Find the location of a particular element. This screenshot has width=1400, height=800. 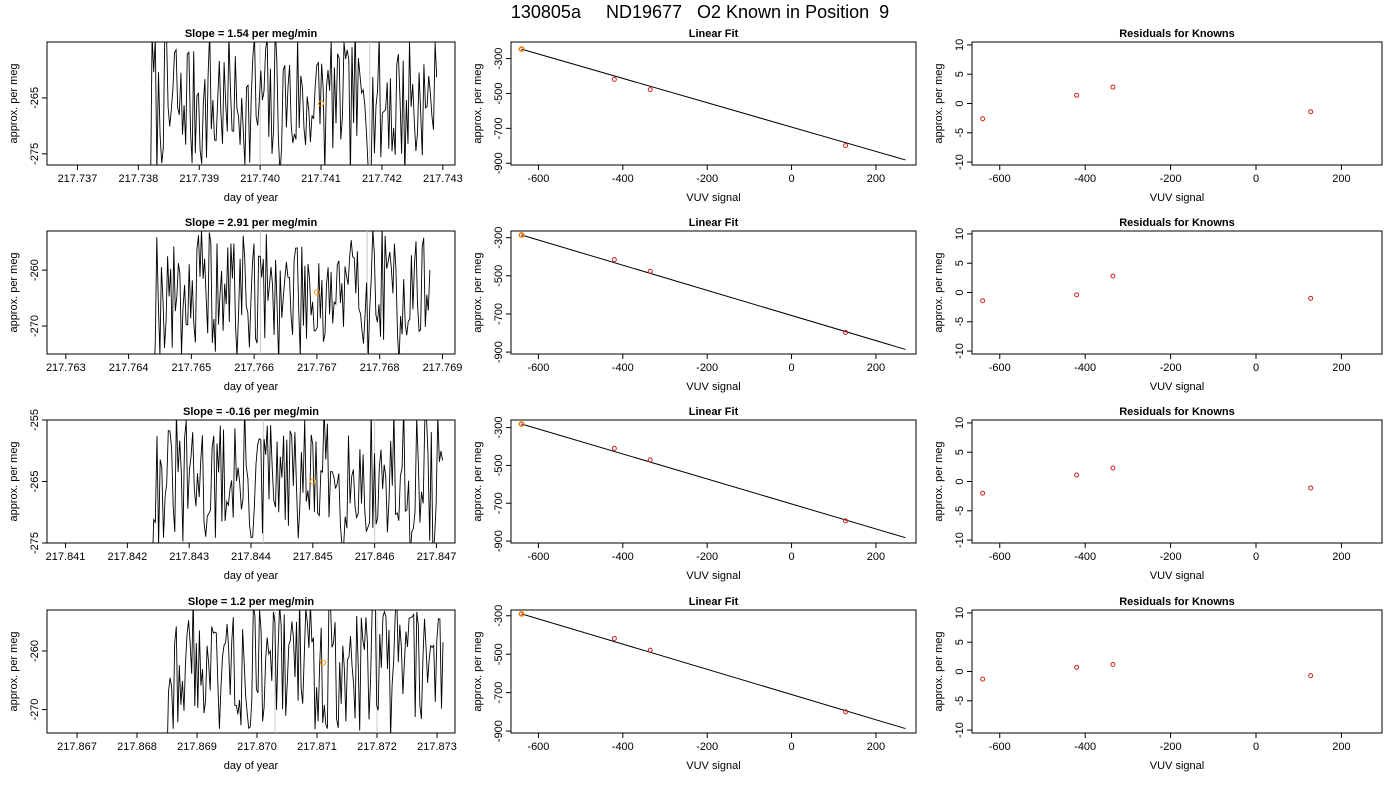

x-tick-label: 217.743 is located at coordinates (443, 179).